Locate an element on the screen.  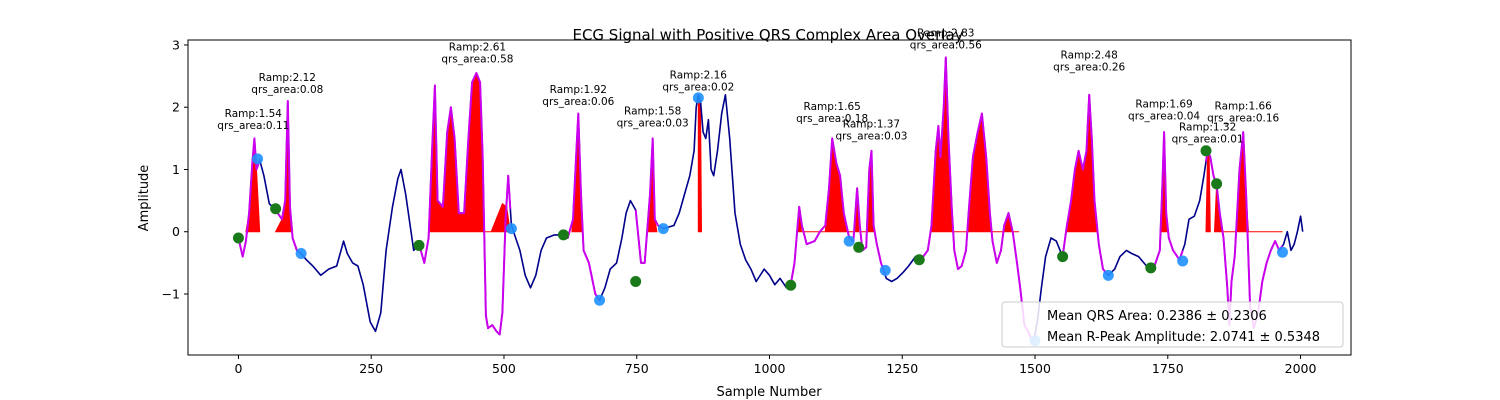
x-tick-label-5: 1250 is located at coordinates (902, 368).